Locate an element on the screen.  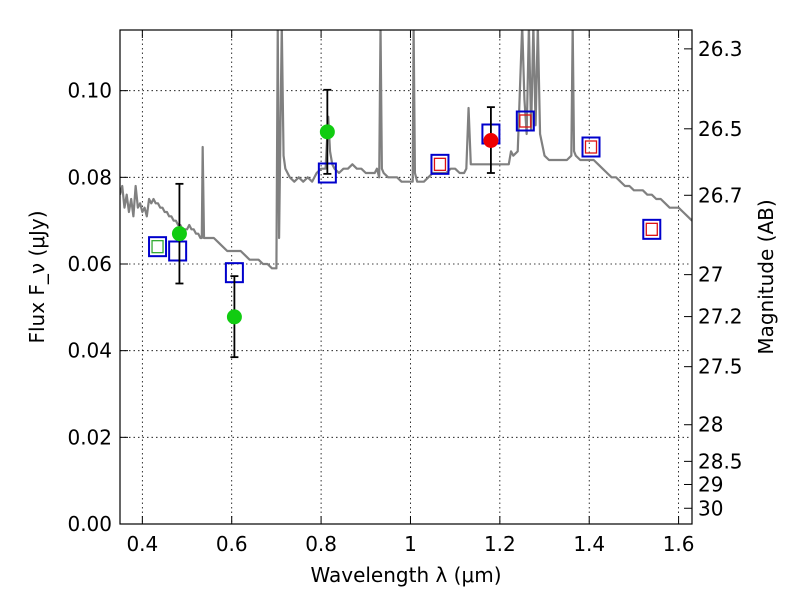
mag-tick-label: 28 is located at coordinates (710, 425).